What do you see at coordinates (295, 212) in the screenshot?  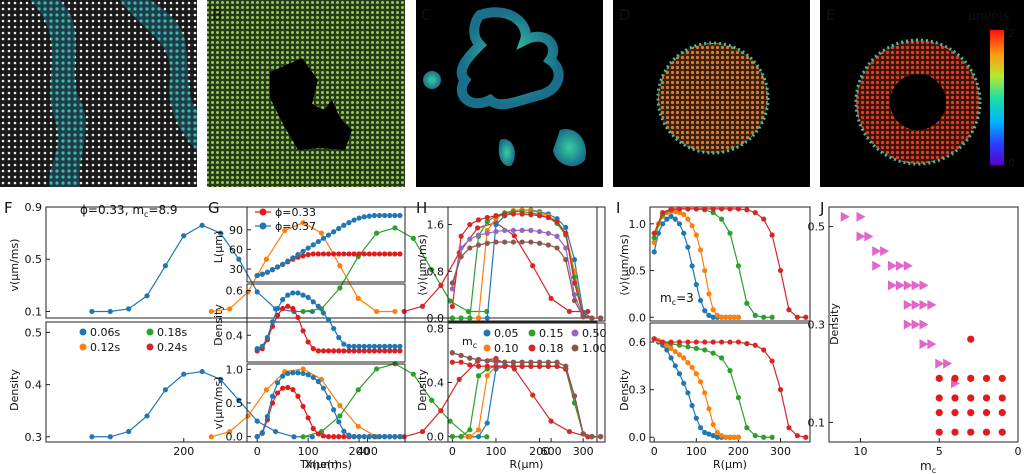 I see `g-legend-033: ϕ=0.33` at bounding box center [295, 212].